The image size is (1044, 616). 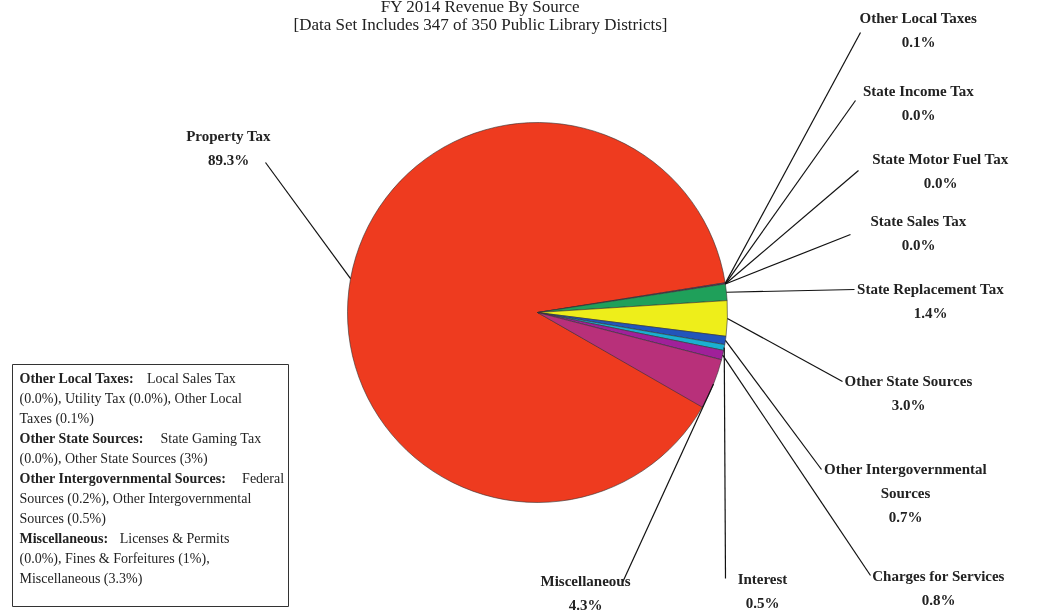 I want to click on chart-subtitle: [Data Set Includes 347 of 350 Public Library Districts], so click(x=480, y=24).